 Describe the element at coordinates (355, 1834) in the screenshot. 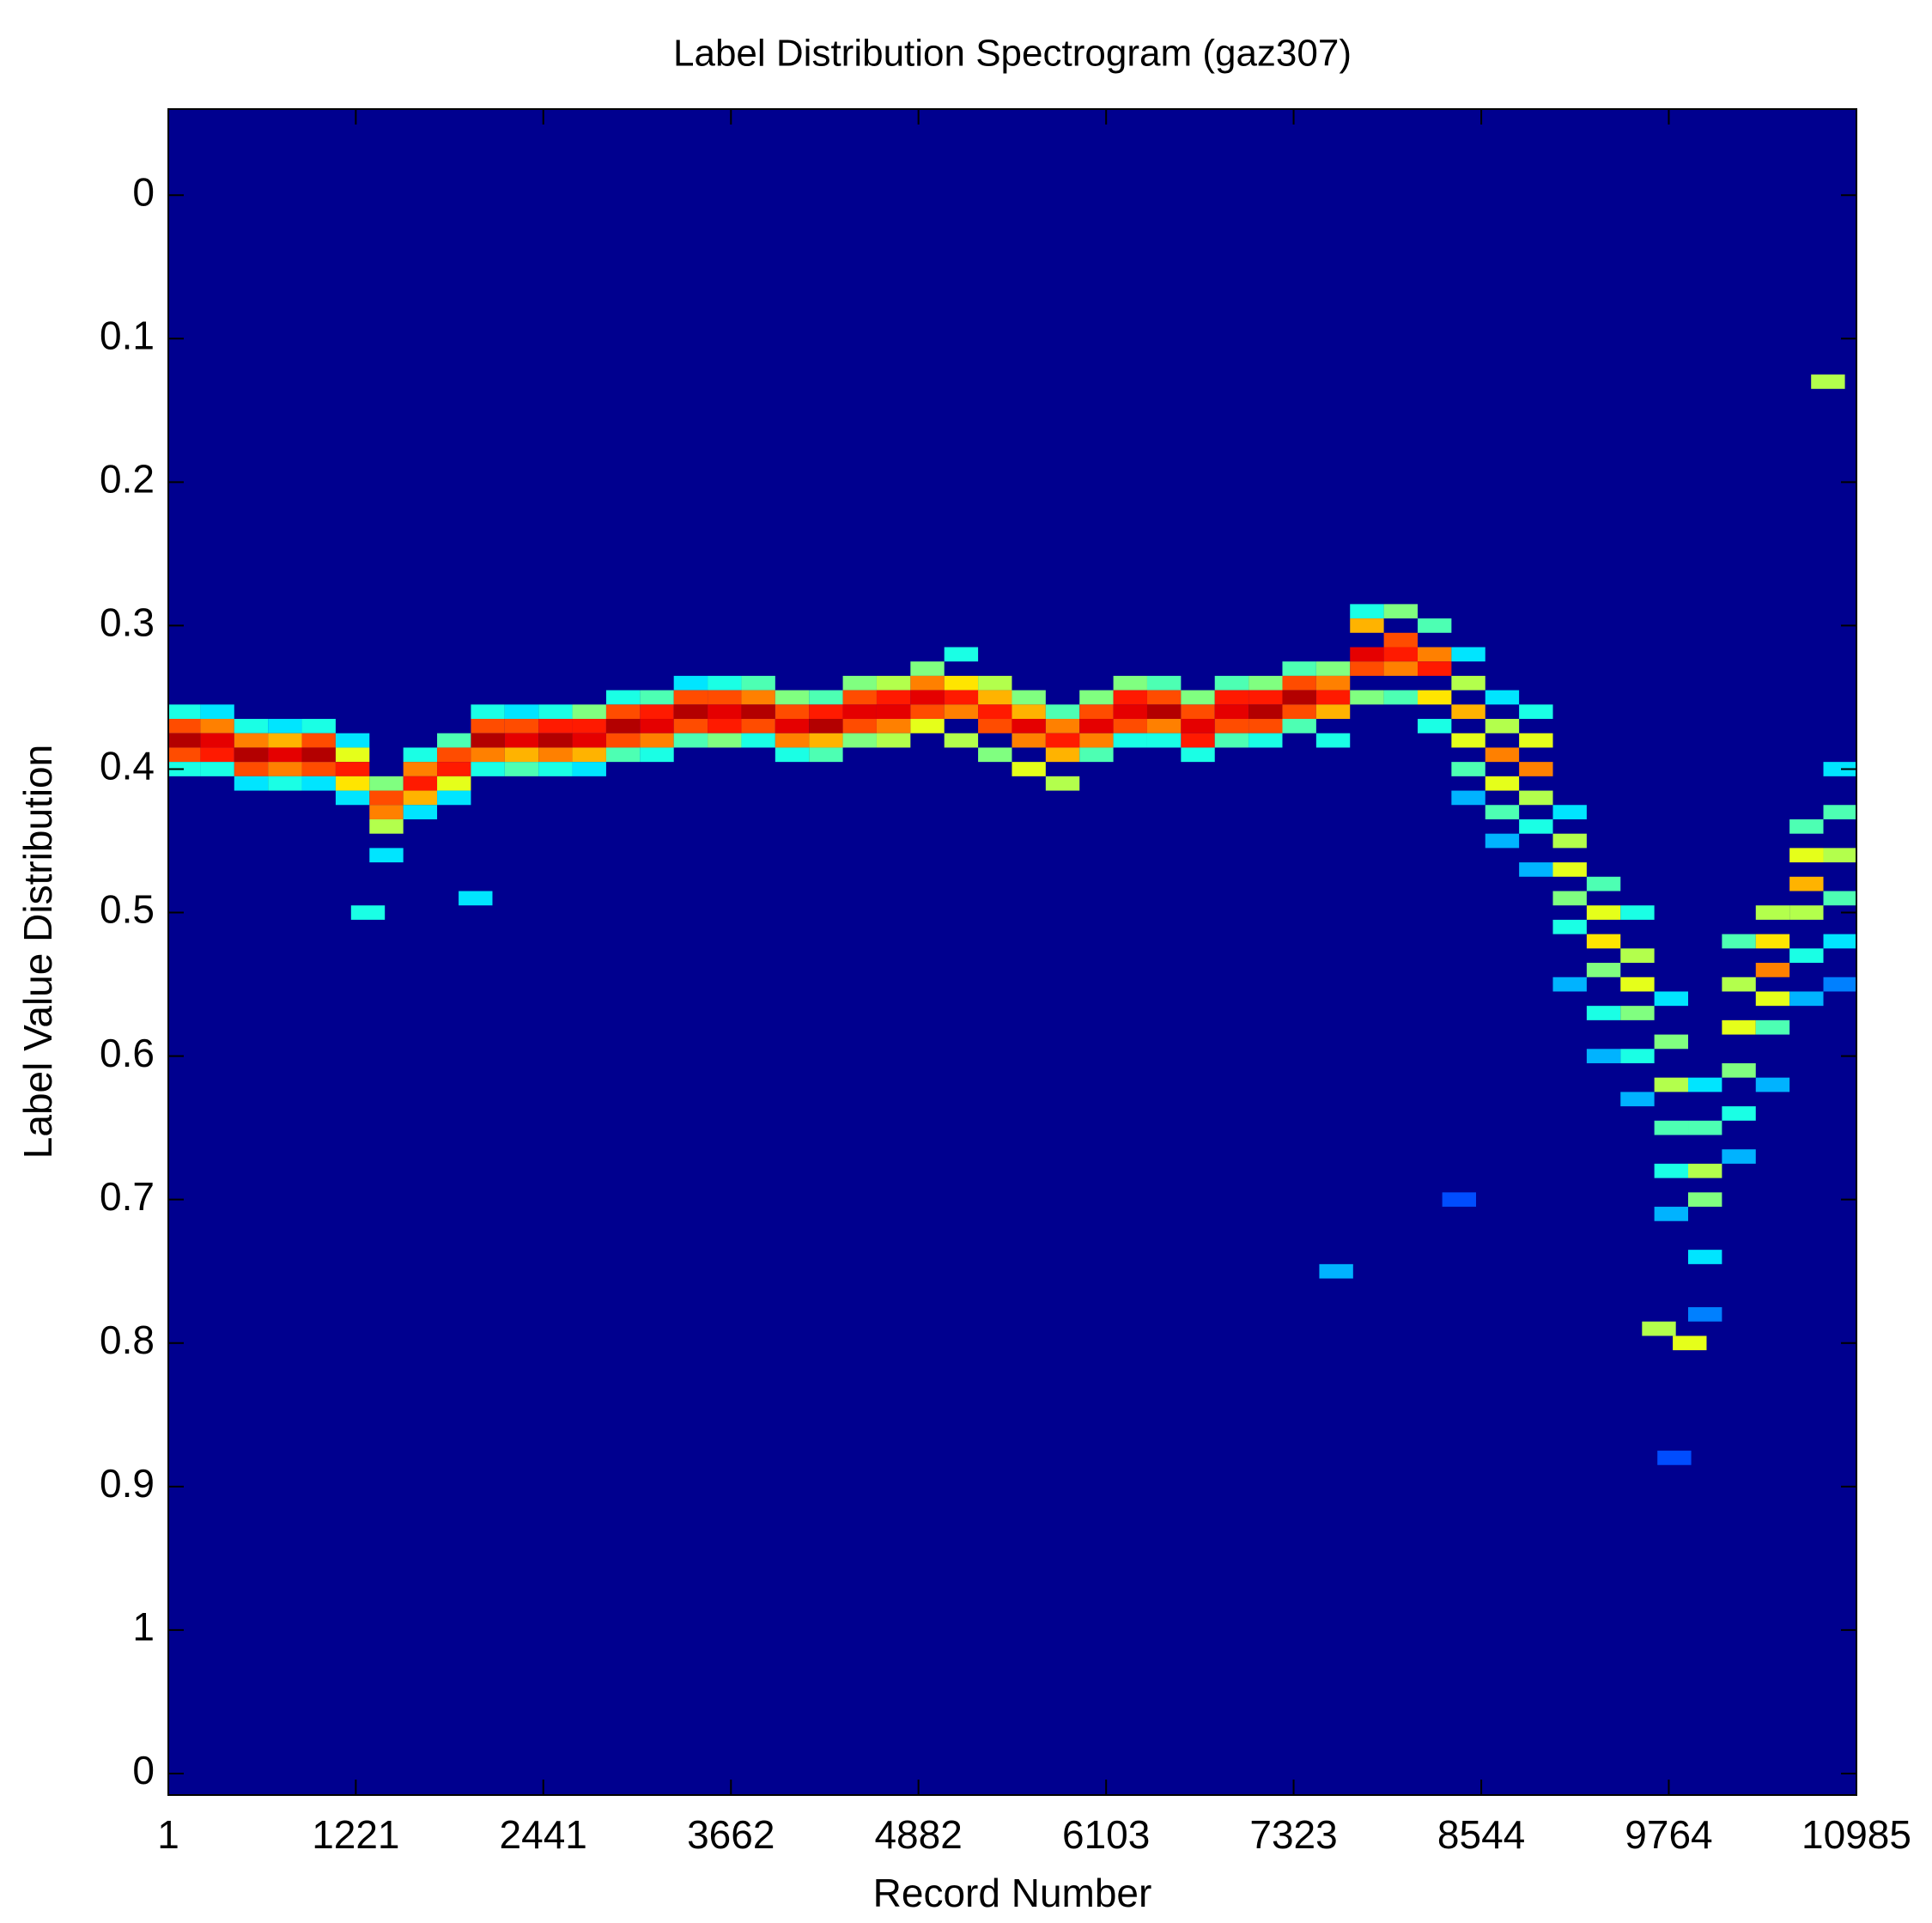

I see `x-tick-label: 1221` at that location.